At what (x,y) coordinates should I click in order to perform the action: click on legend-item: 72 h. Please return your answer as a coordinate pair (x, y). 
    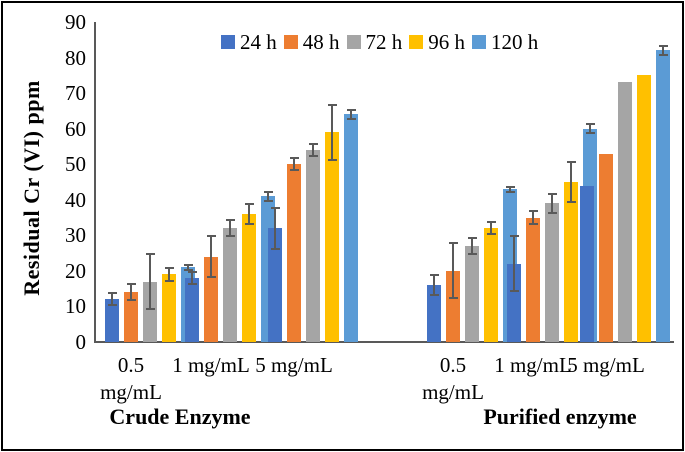
    Looking at the image, I should click on (374, 42).